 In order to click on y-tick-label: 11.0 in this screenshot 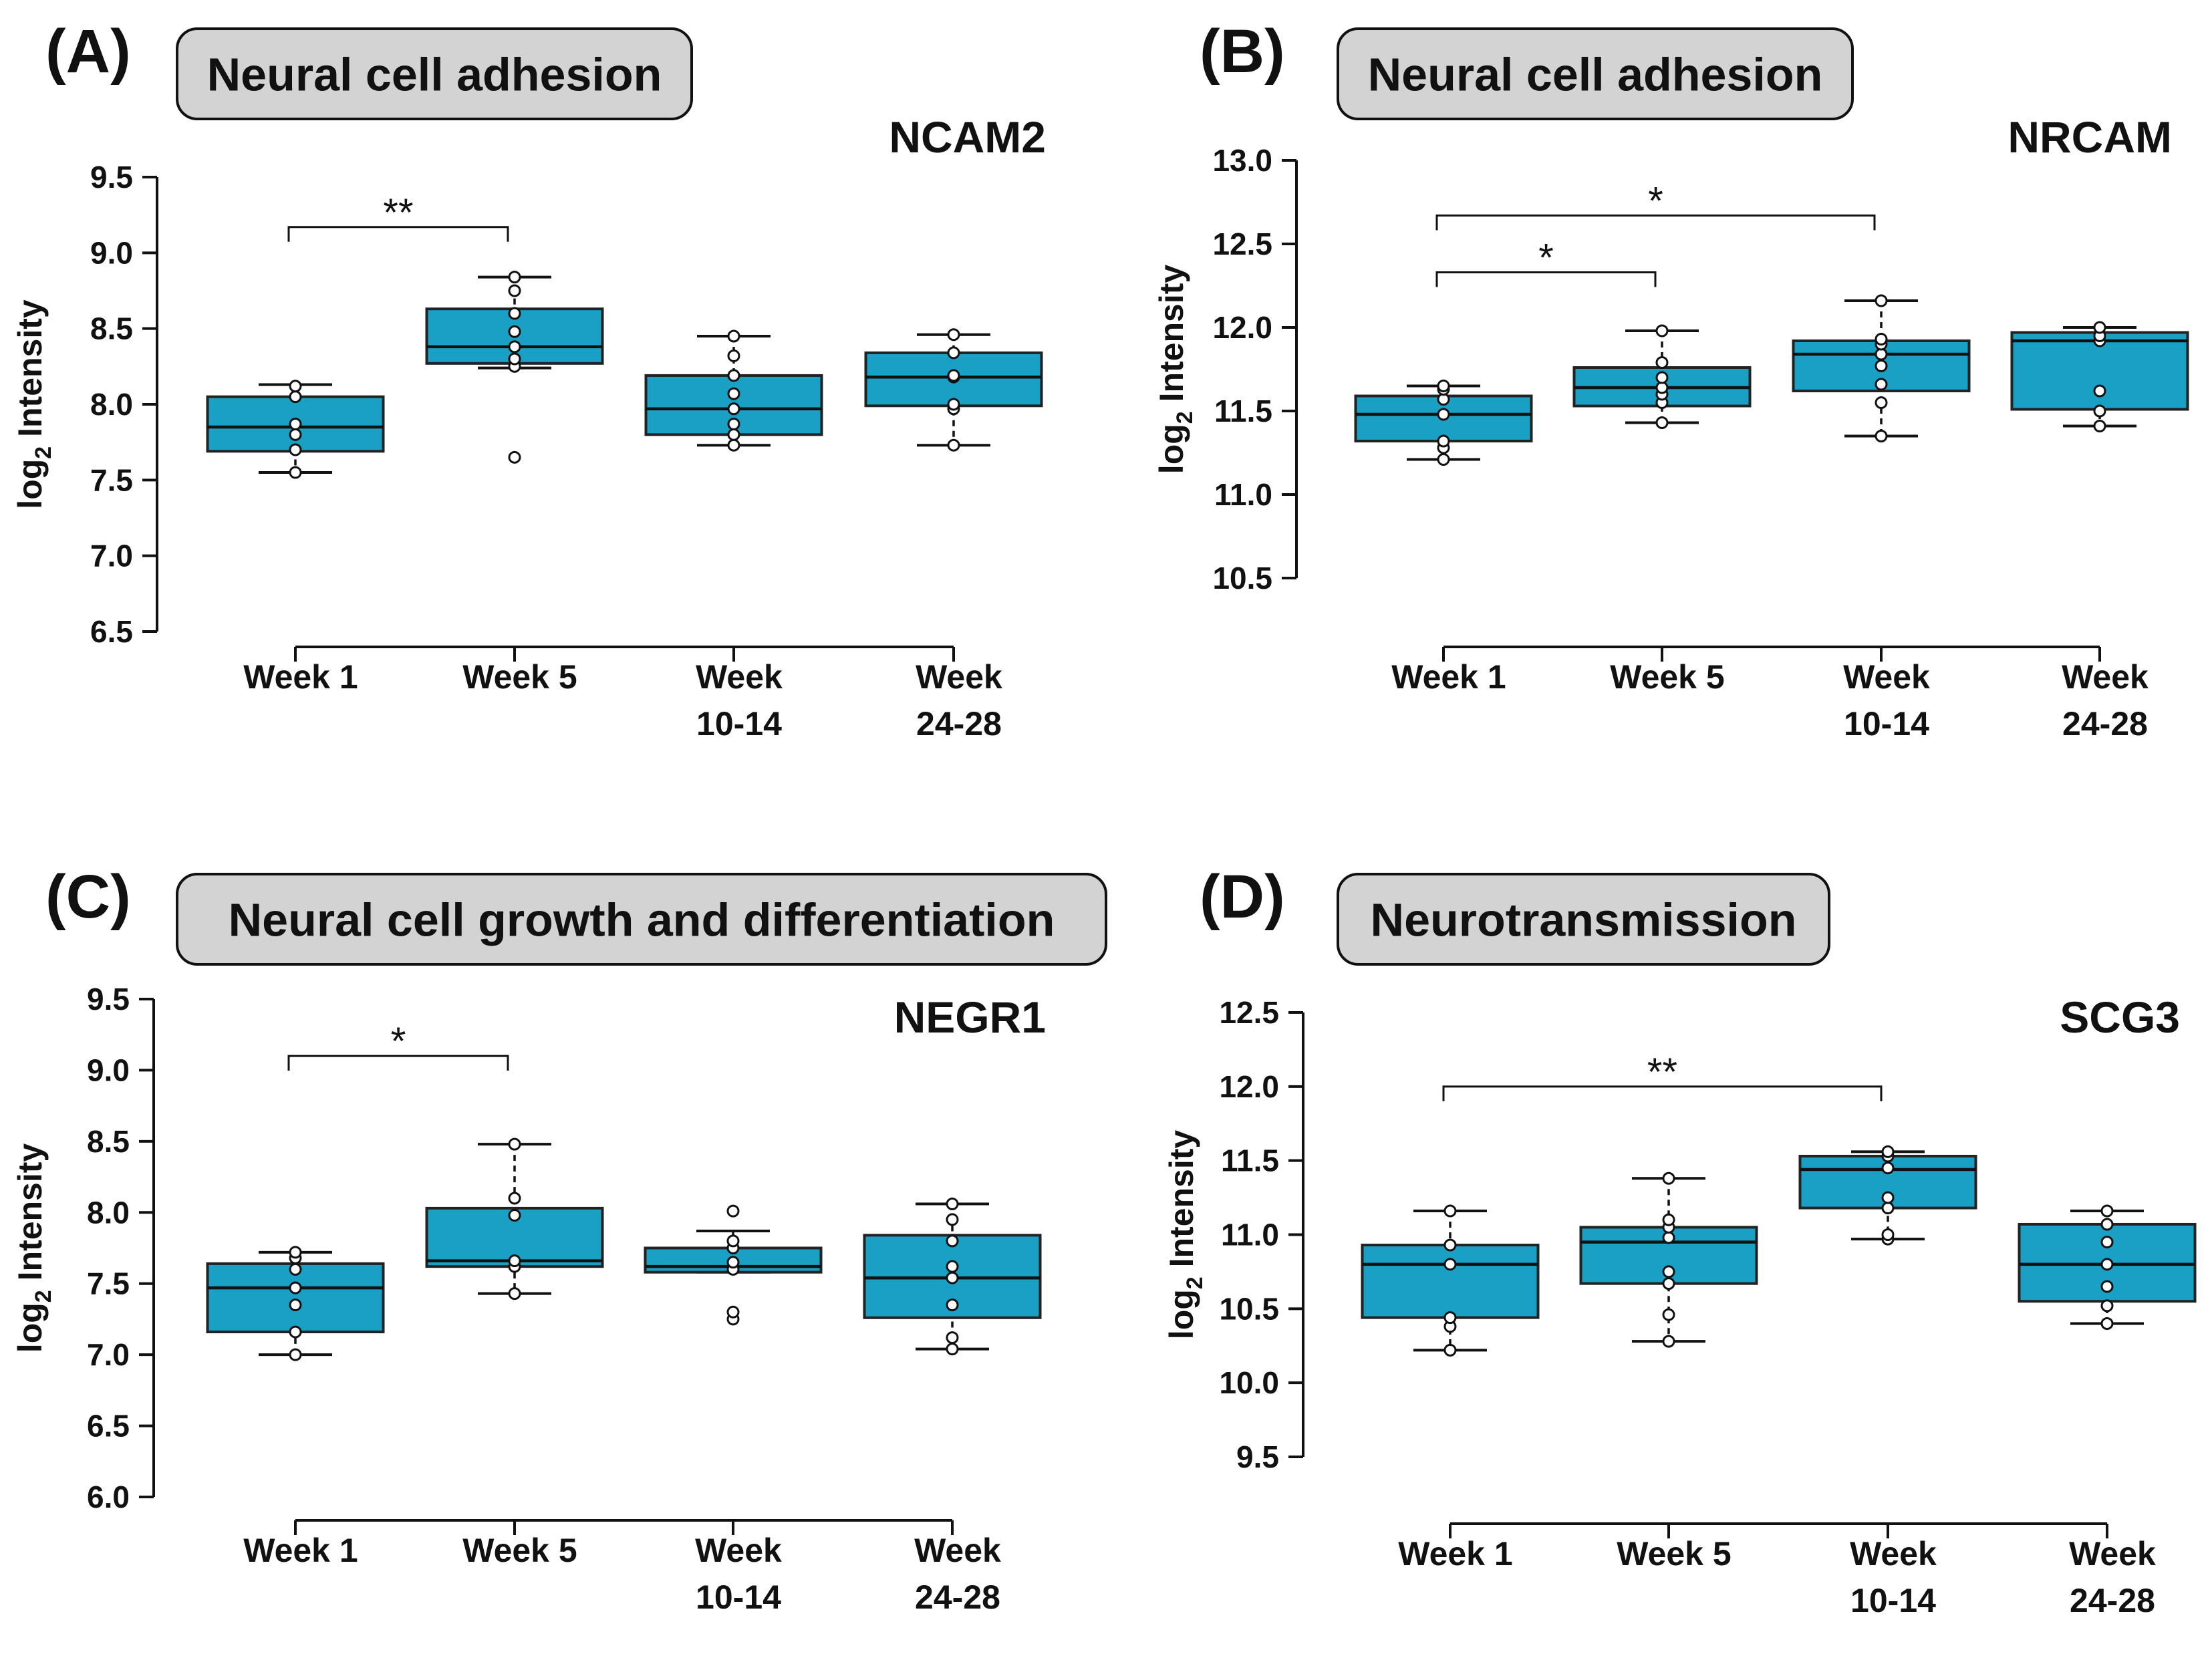, I will do `click(1243, 494)`.